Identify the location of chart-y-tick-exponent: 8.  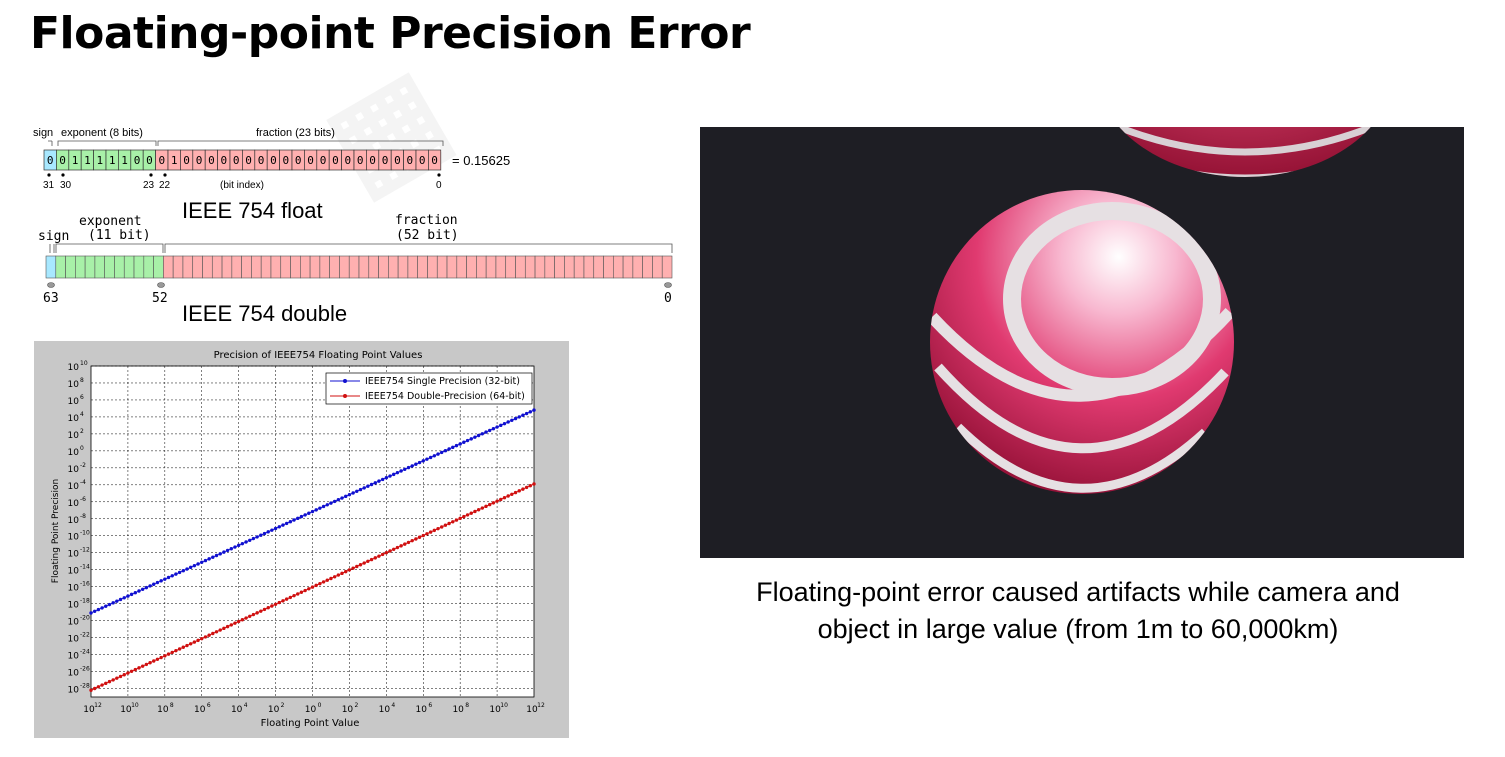
(82, 380).